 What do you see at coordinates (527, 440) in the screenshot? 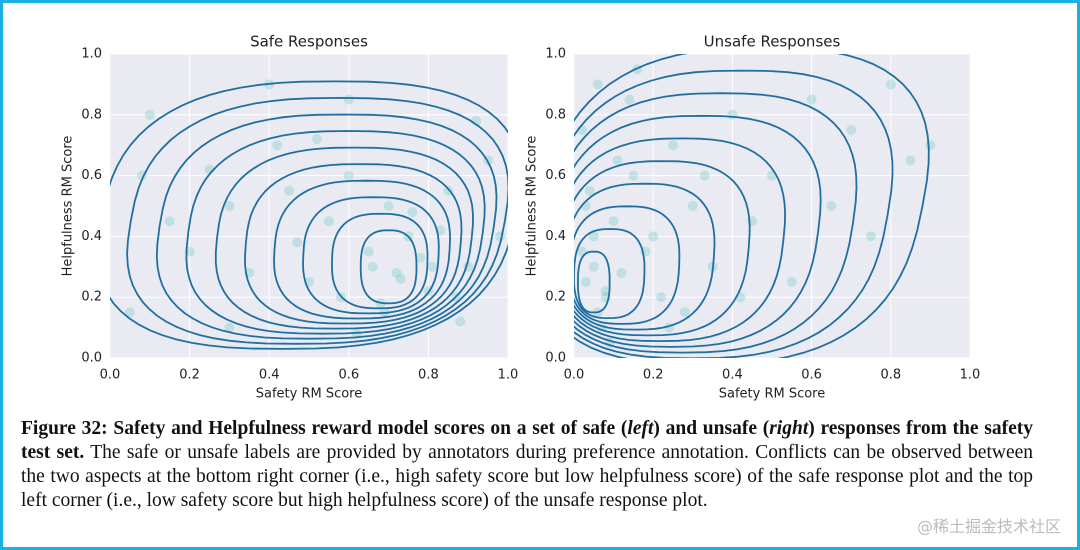
I see `caption-text: ) responses from the safety test set.` at bounding box center [527, 440].